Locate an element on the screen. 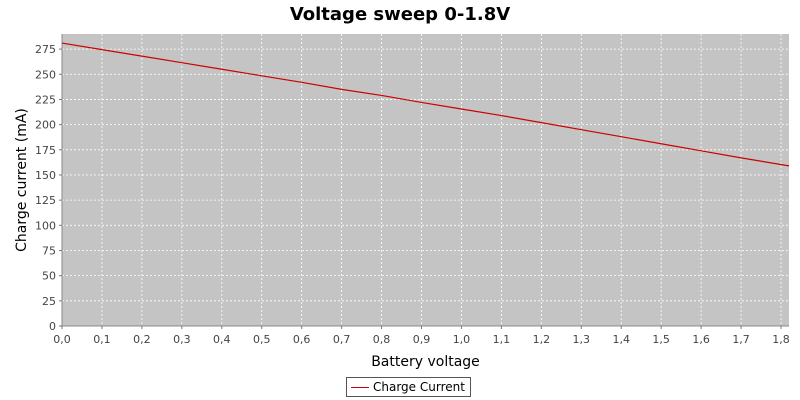 This screenshot has height=400, width=800. y-tick-label: 50 is located at coordinates (49, 276).